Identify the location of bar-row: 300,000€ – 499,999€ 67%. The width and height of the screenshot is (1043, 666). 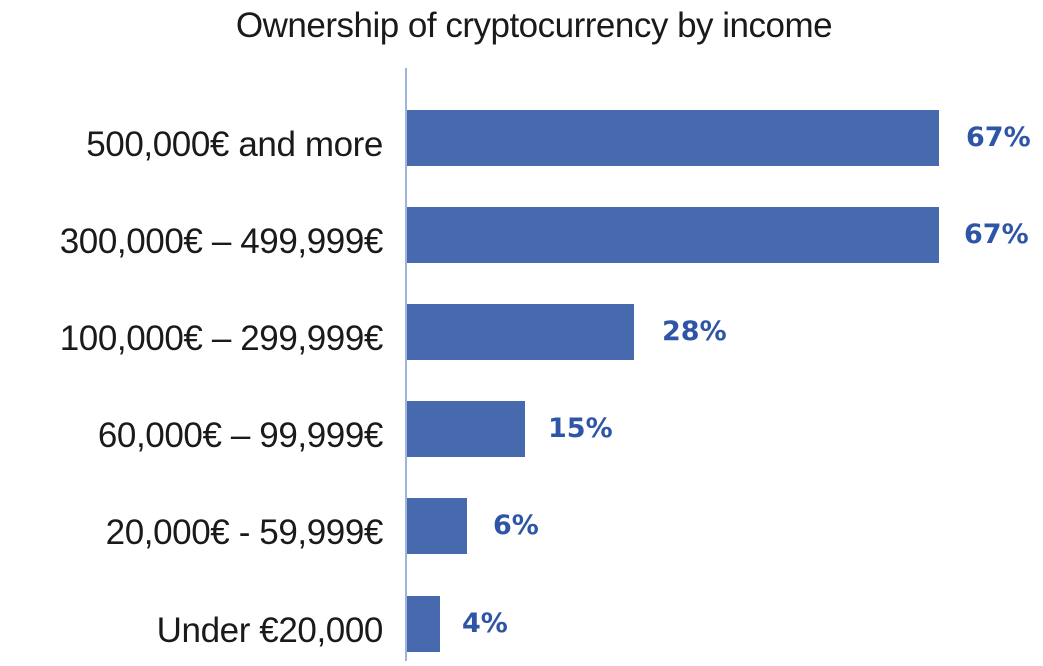
(521, 235).